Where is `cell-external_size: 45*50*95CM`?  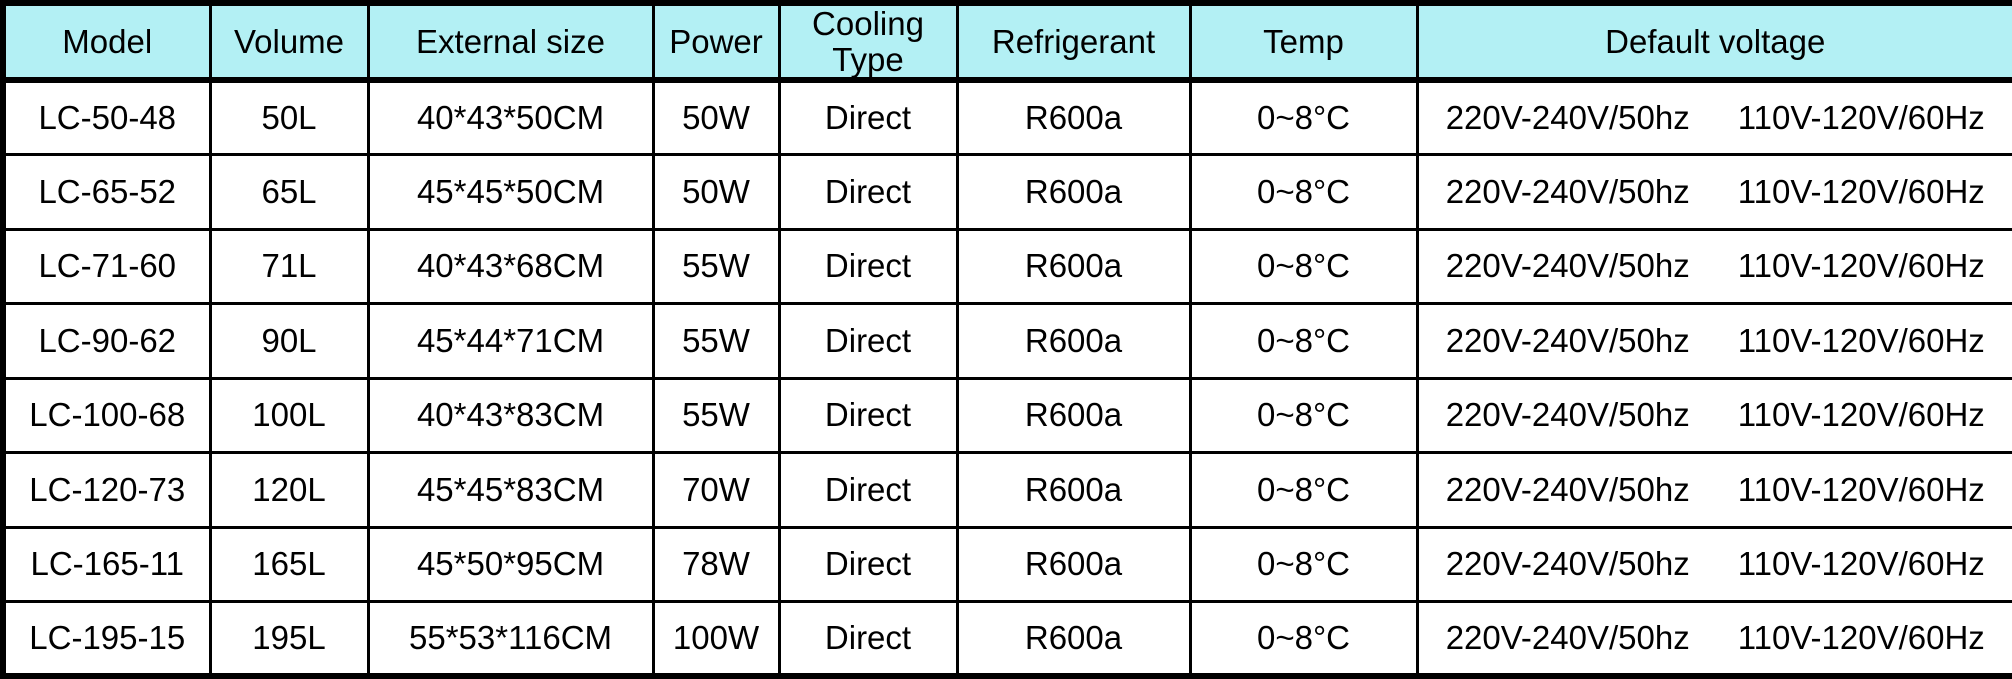 cell-external_size: 45*50*95CM is located at coordinates (510, 564).